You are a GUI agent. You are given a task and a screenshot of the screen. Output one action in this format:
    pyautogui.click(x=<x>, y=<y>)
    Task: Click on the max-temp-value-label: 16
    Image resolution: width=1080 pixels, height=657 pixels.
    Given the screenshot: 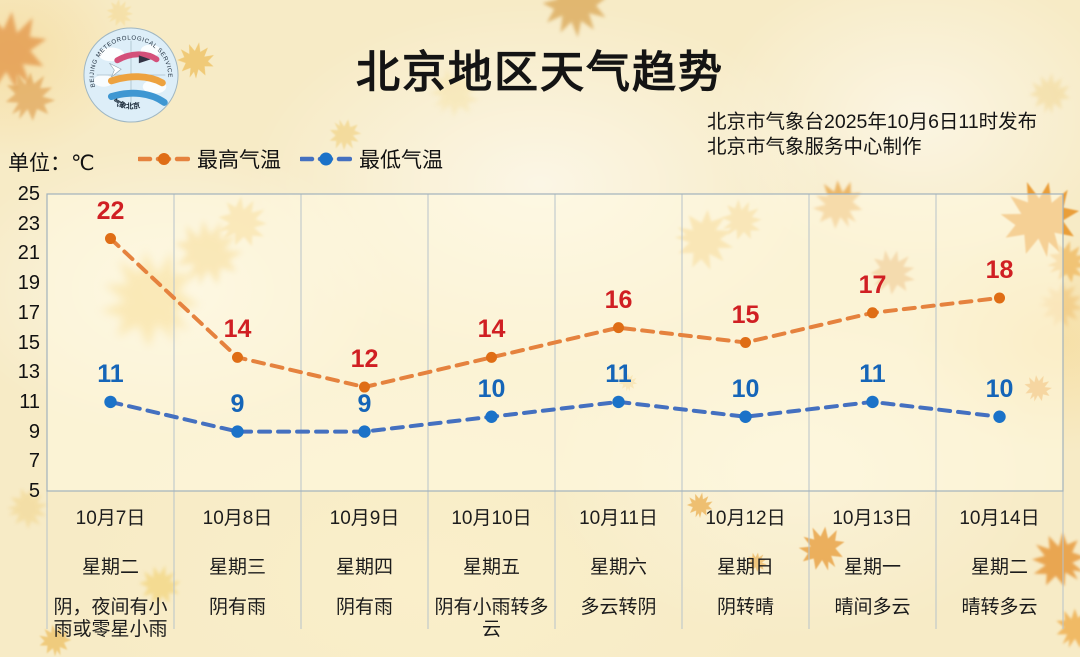 What is the action you would take?
    pyautogui.click(x=618, y=299)
    